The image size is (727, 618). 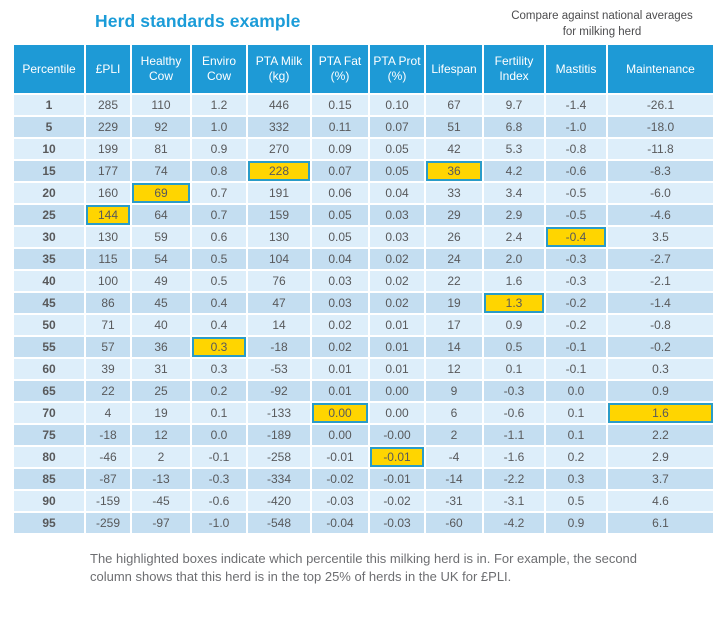 I want to click on data-cell: 31, so click(x=161, y=369).